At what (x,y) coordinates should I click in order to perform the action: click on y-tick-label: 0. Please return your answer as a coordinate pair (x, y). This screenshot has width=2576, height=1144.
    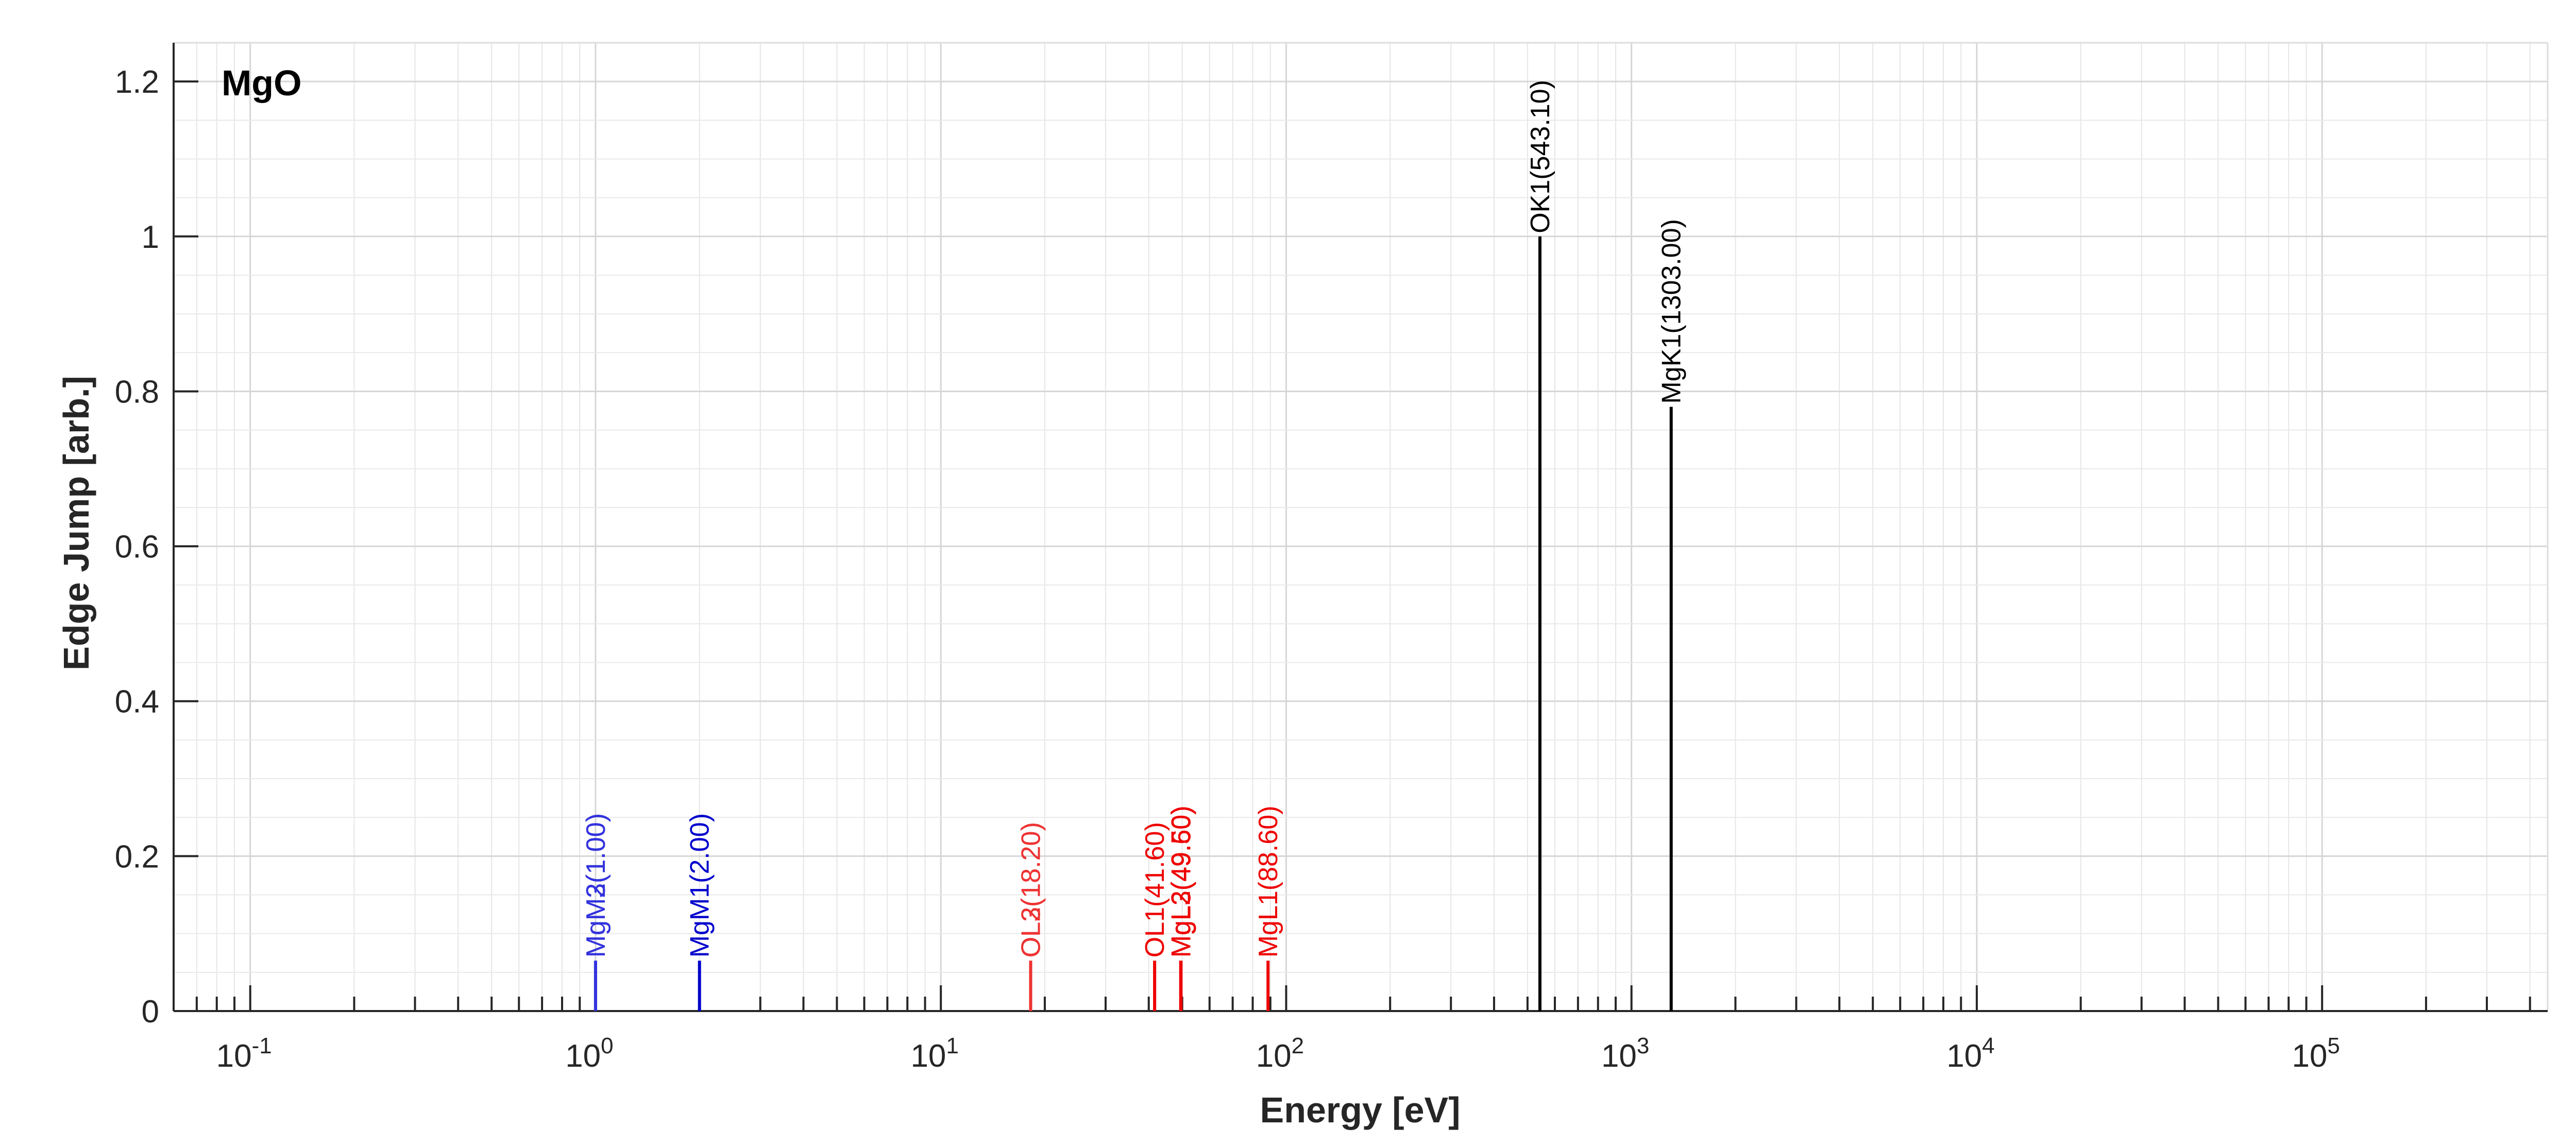
    Looking at the image, I should click on (150, 1012).